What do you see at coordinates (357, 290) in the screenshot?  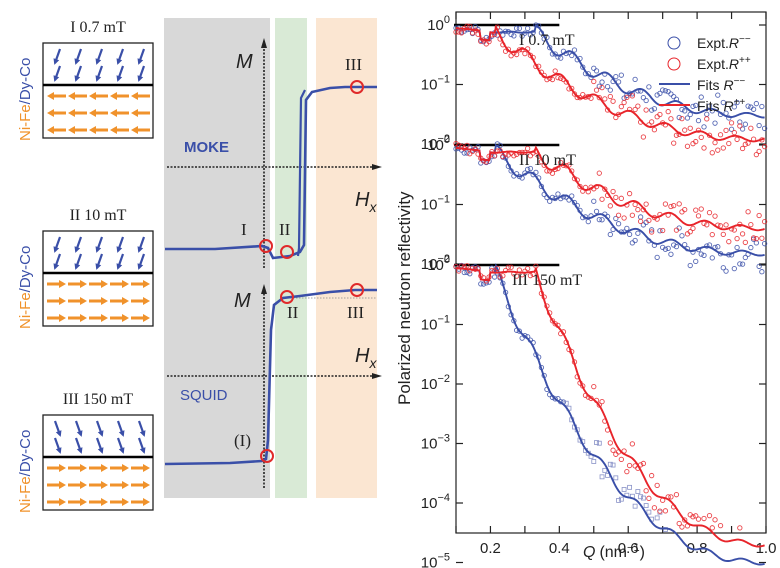 I see `squid-point-III` at bounding box center [357, 290].